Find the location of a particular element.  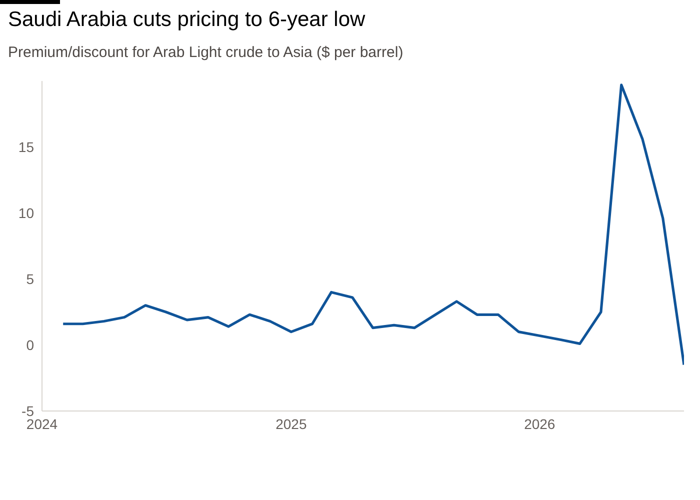

x-tick-label: 2026 is located at coordinates (540, 424).